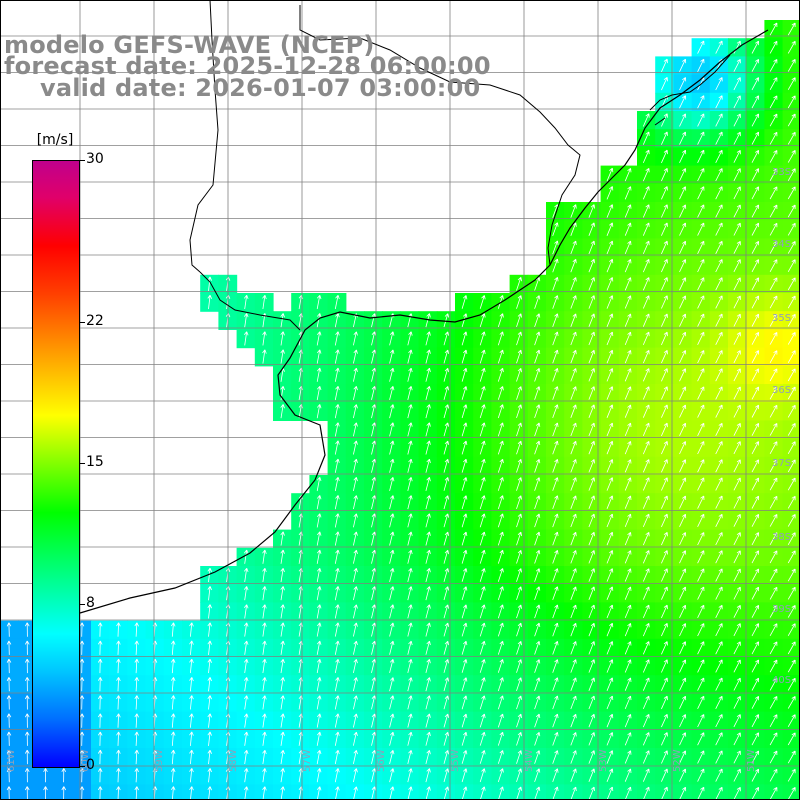 This screenshot has height=800, width=800. What do you see at coordinates (603, 760) in the screenshot?
I see `longitude-label: 53W` at bounding box center [603, 760].